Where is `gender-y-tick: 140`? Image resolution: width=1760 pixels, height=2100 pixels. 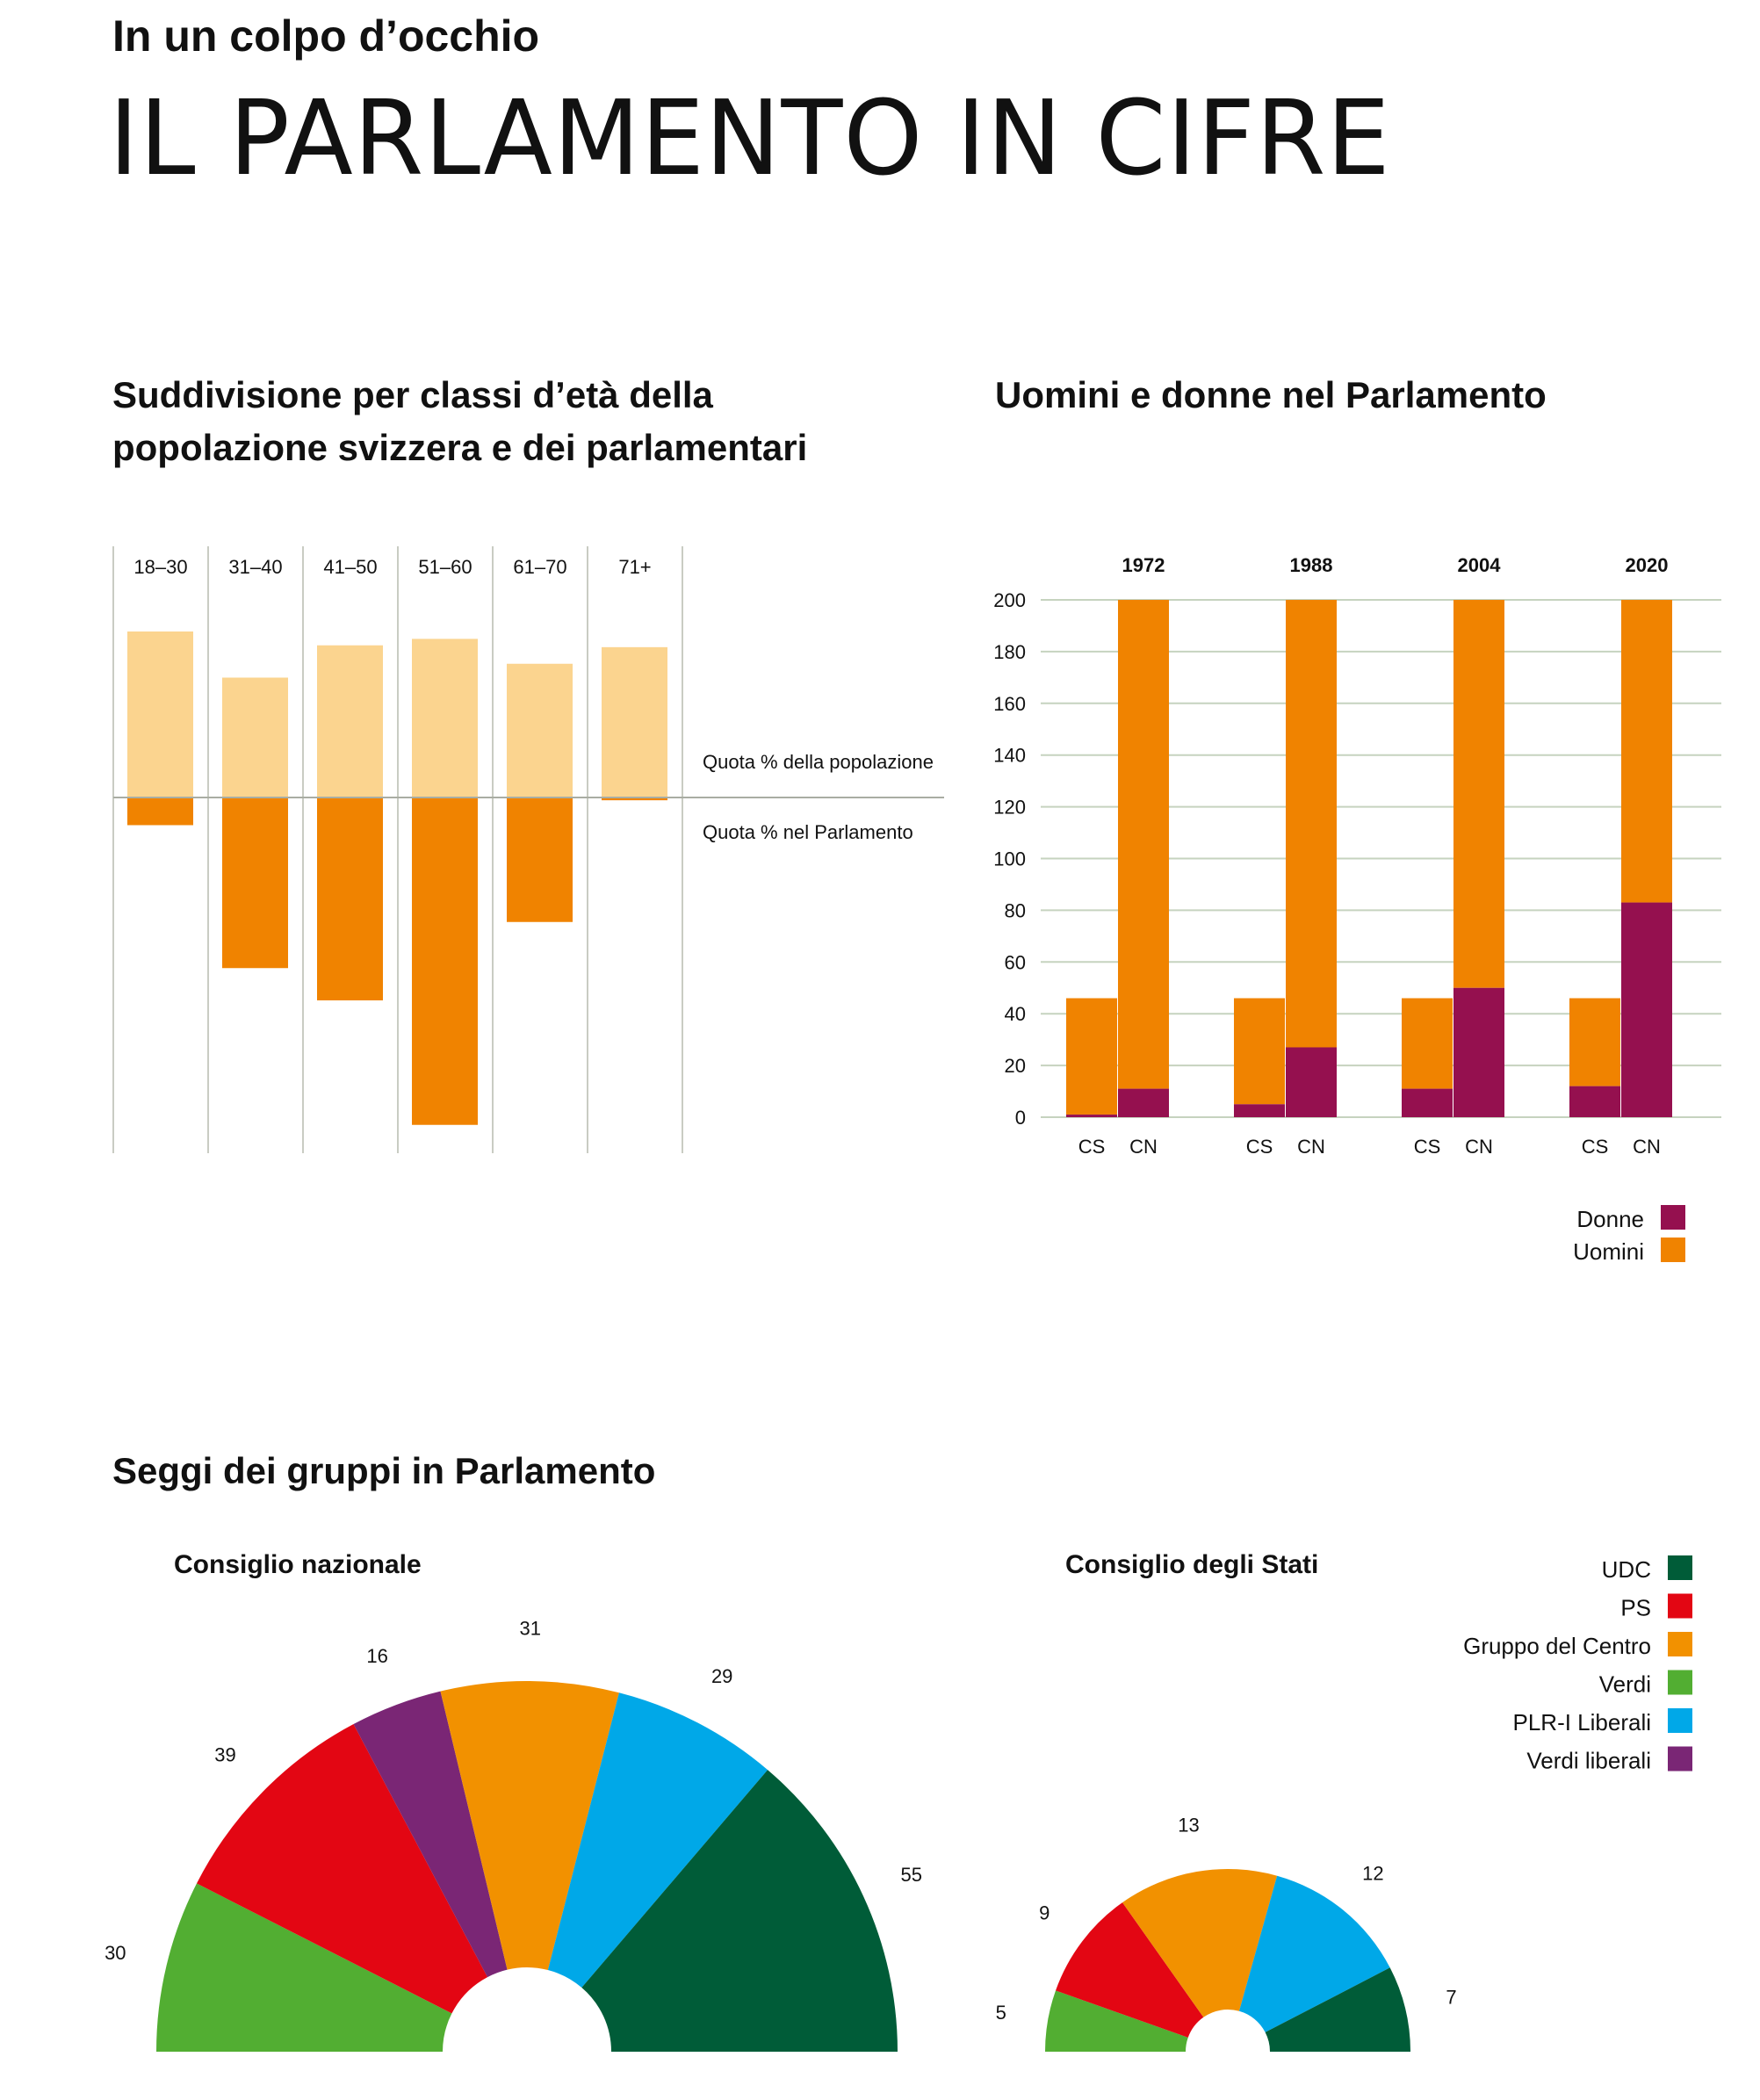
gender-y-tick: 140 is located at coordinates (1010, 756).